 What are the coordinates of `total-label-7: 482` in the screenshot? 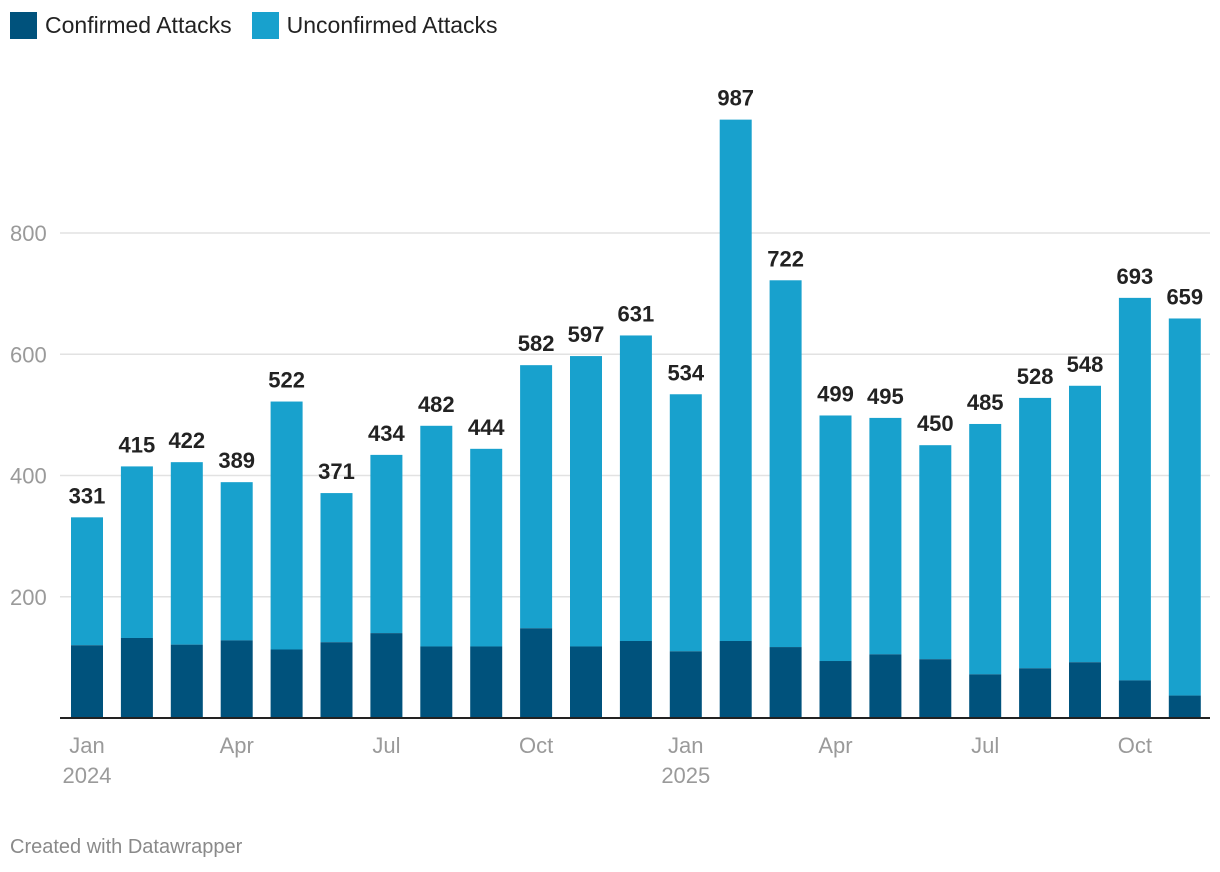 It's located at (436, 404).